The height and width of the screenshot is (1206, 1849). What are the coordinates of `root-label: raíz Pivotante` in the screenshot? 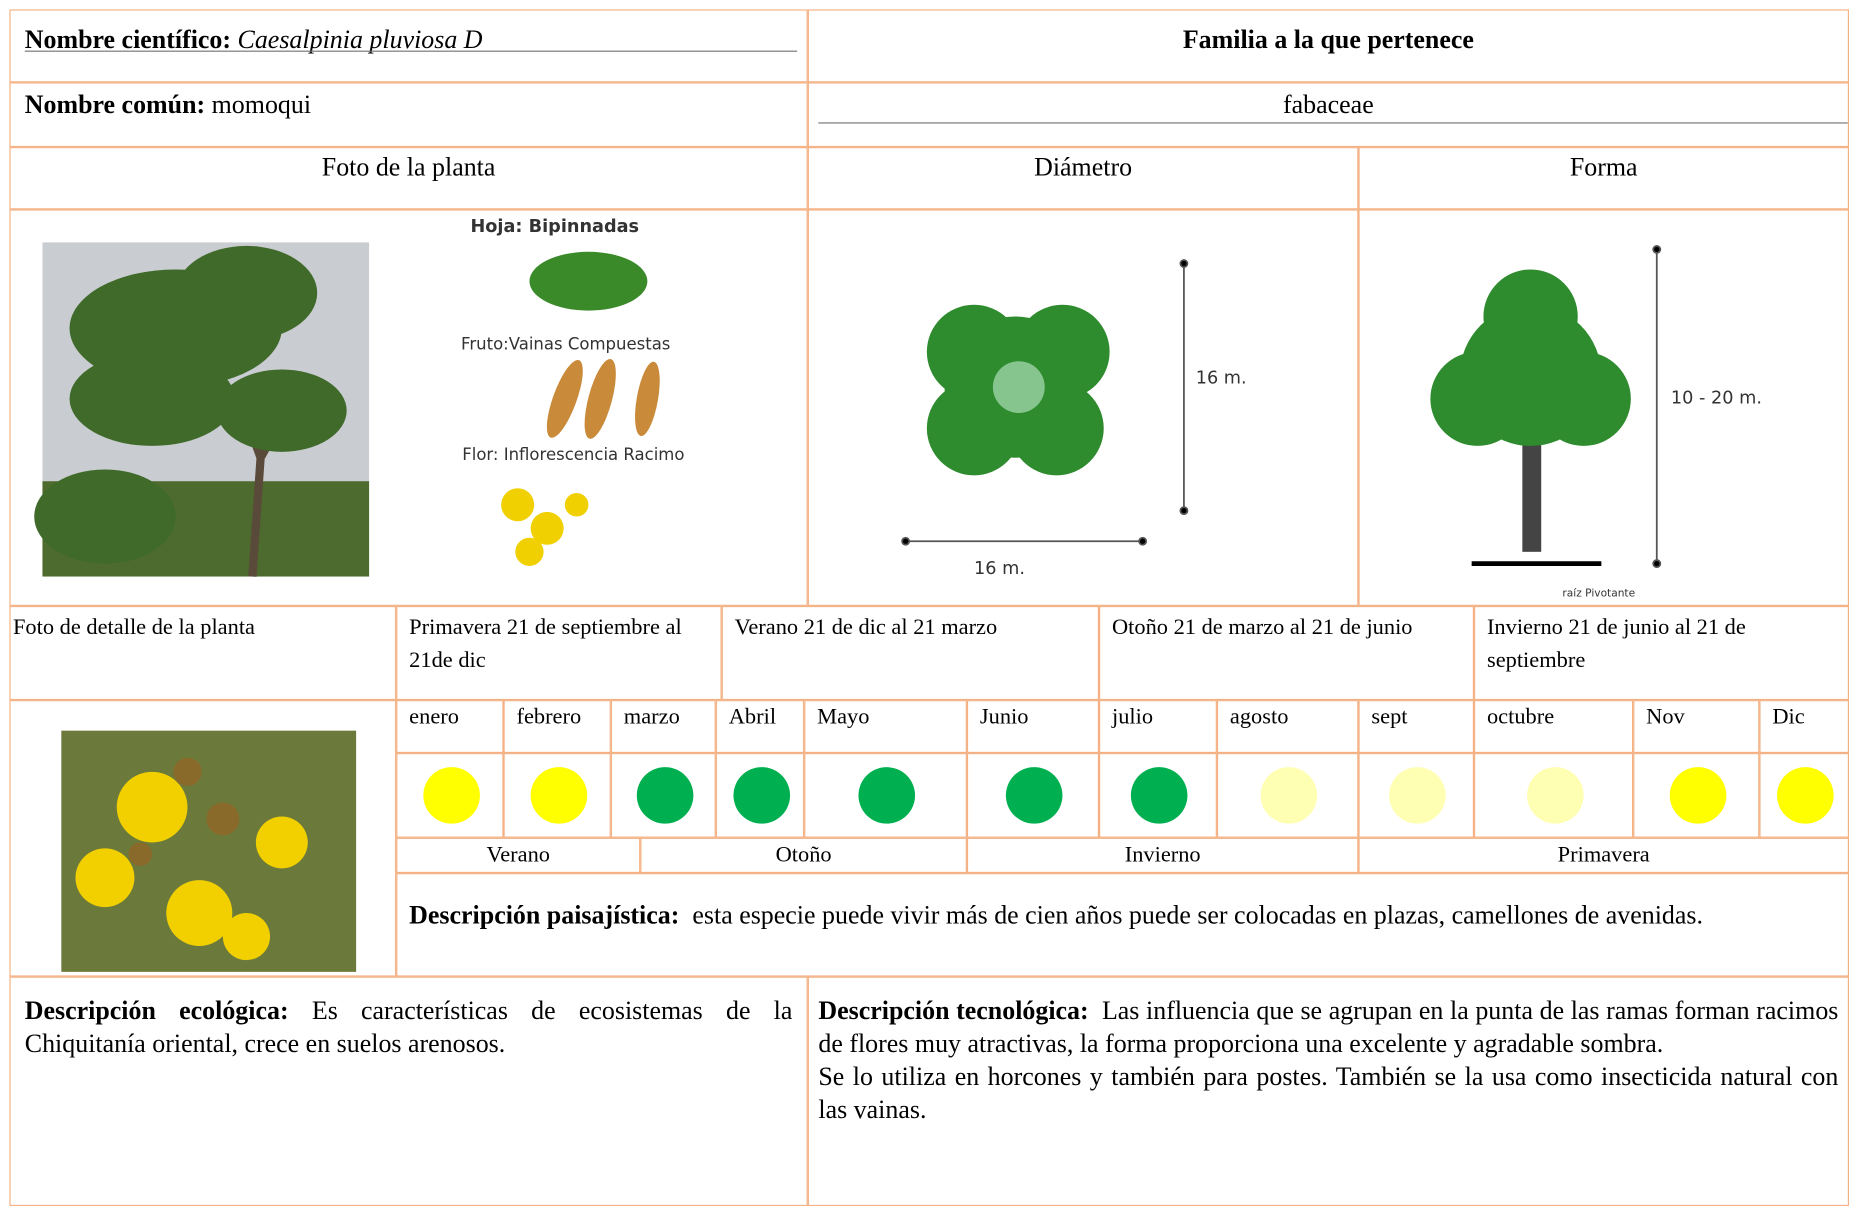 It's located at (1598, 594).